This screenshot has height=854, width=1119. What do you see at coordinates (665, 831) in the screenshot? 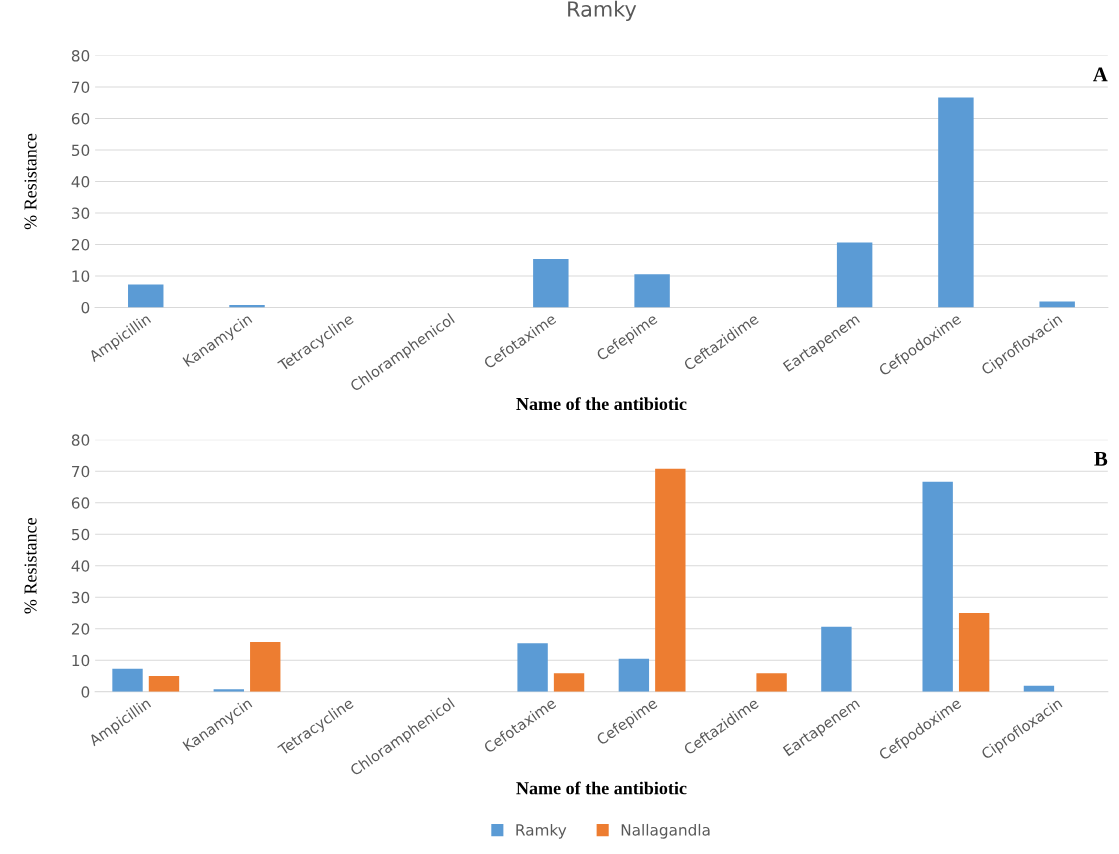
I see `legend-label: Nallagandla` at bounding box center [665, 831].